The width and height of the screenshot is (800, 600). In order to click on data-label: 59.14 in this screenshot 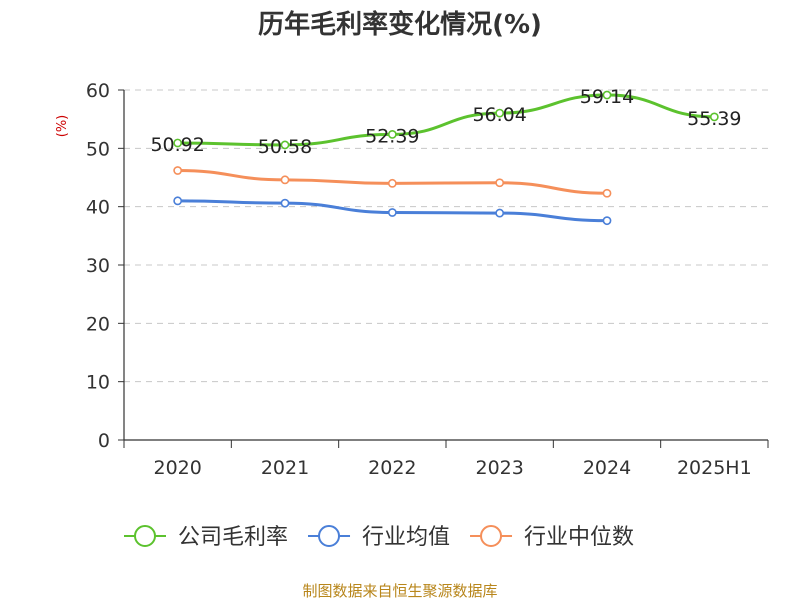, I will do `click(607, 97)`.